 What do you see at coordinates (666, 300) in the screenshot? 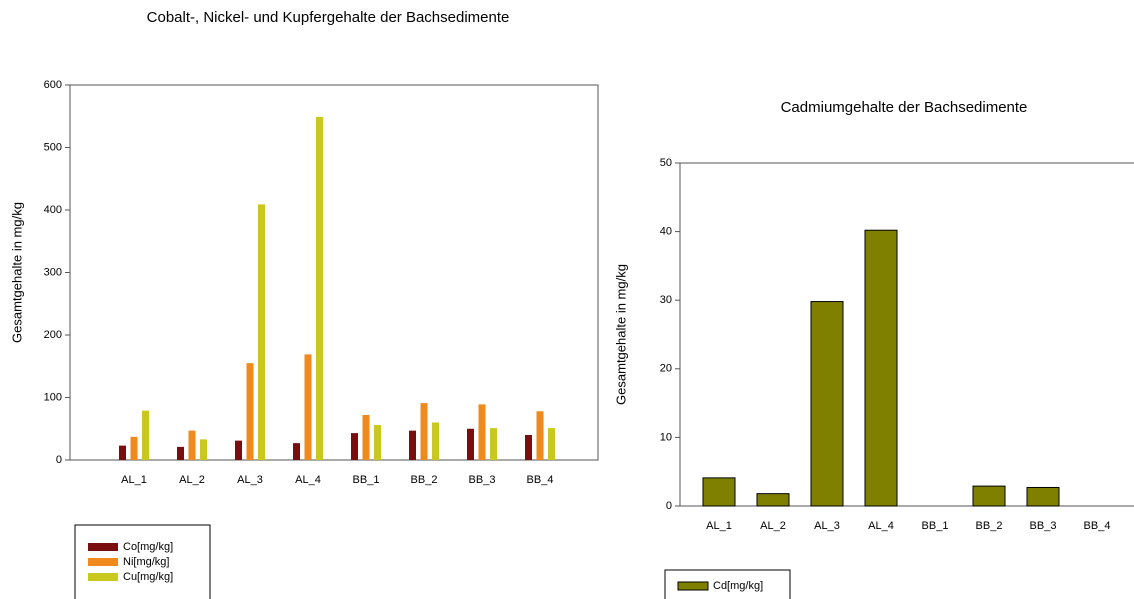
I see `y-tick-label: 30` at bounding box center [666, 300].